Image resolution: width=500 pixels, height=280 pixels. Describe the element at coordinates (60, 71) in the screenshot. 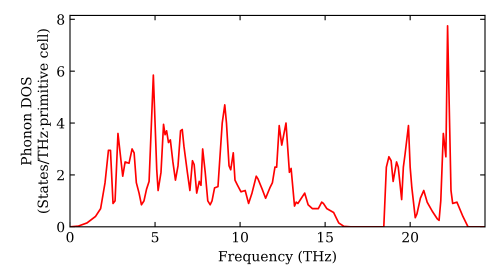

I see `y-tick-label: 6` at that location.